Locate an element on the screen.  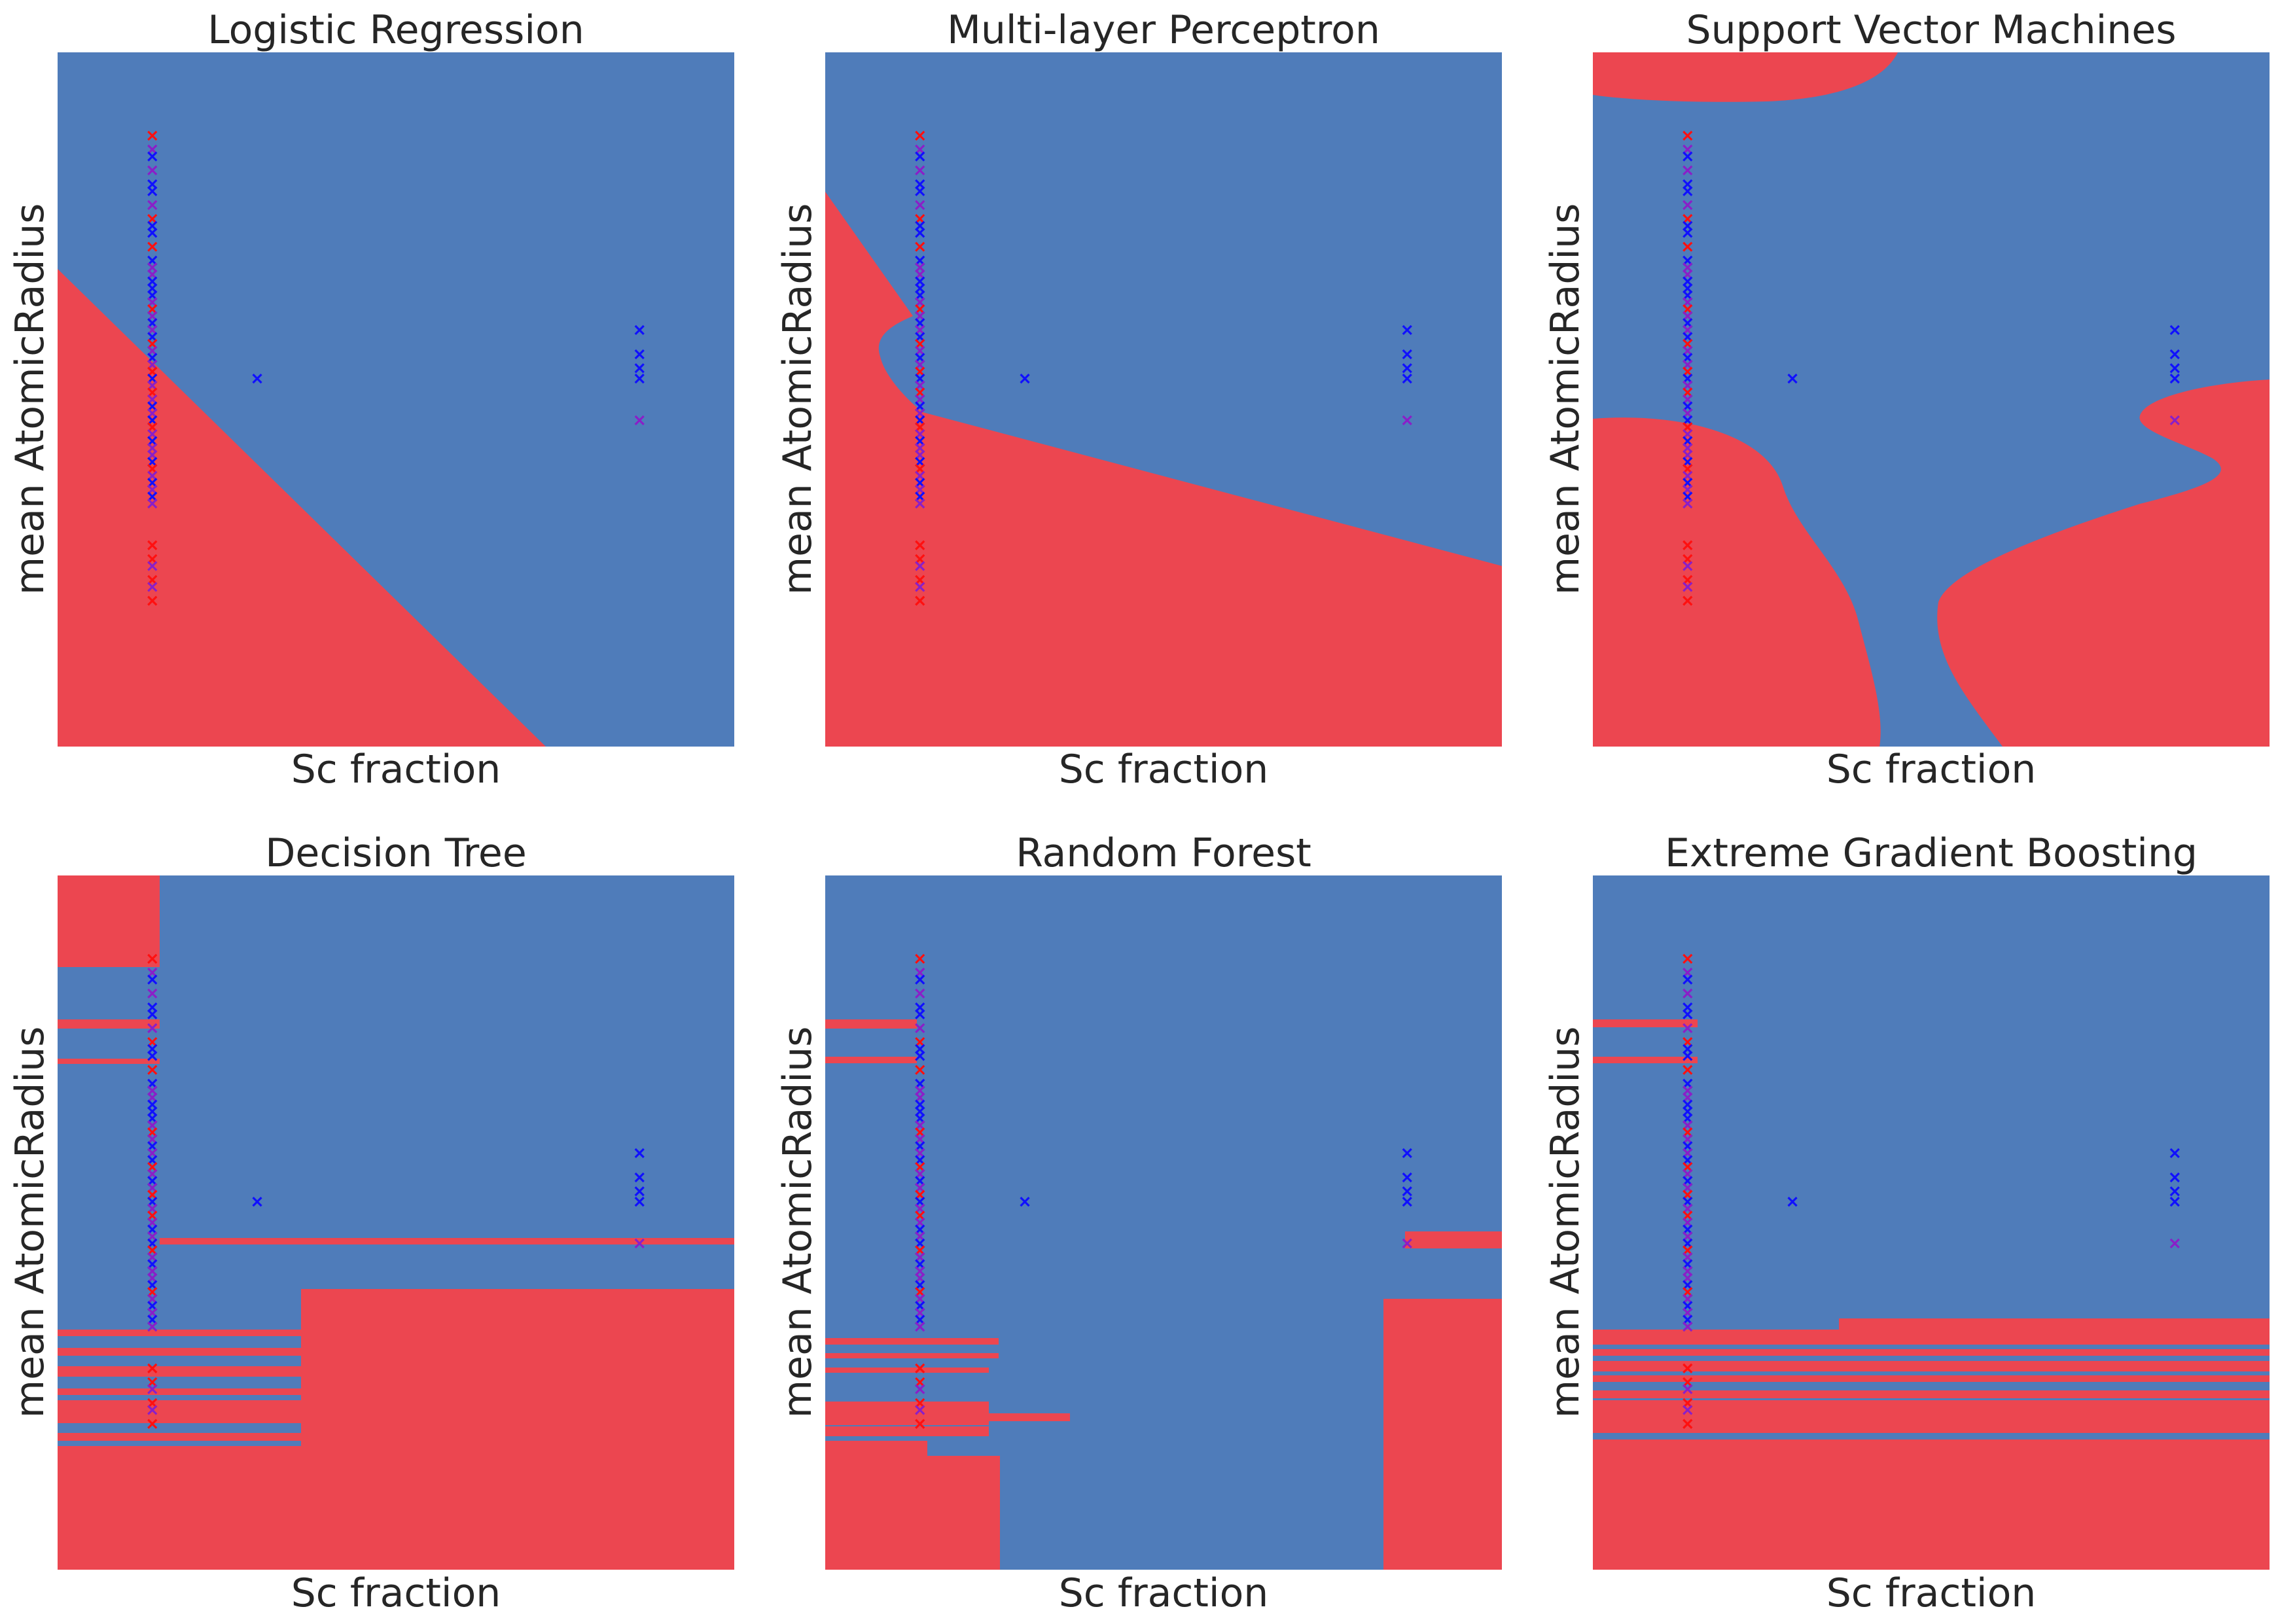
class-a-region is located at coordinates (1646, 1435).